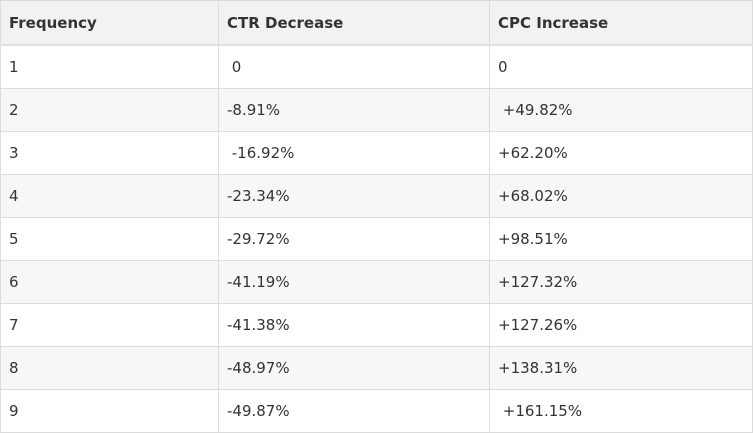 This screenshot has width=753, height=433. I want to click on table-row: 3 -16.92% +62.20%, so click(376, 153).